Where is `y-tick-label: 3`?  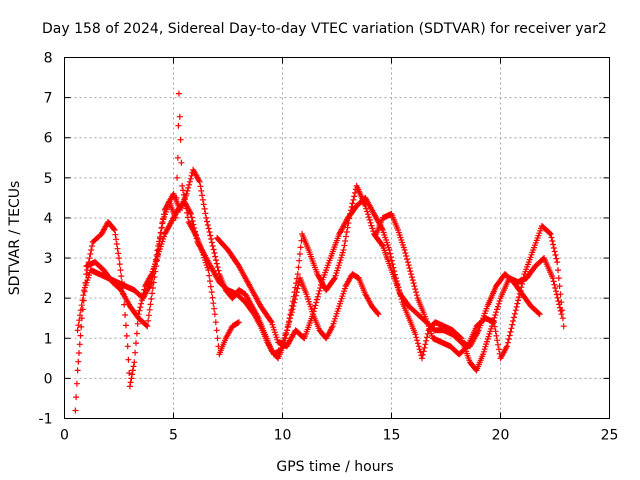
y-tick-label: 3 is located at coordinates (48, 259).